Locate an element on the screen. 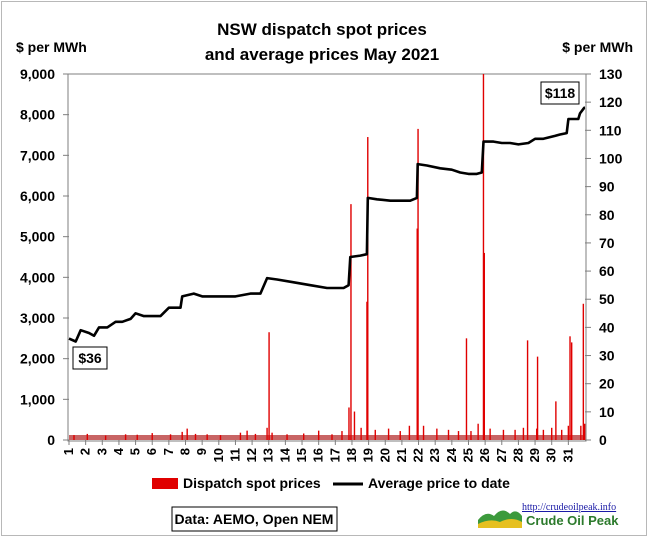  x-tick-label: 30 is located at coordinates (551, 455).